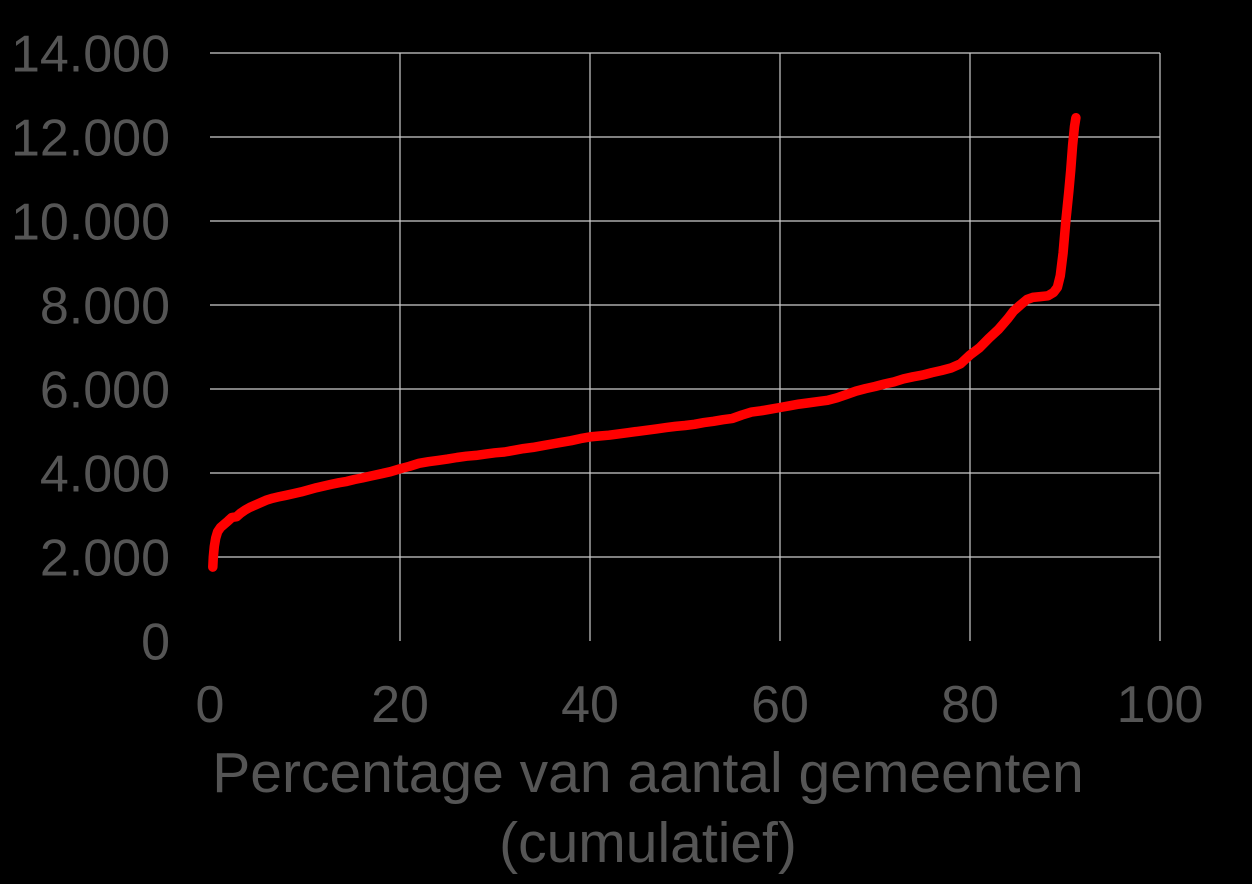 This screenshot has width=1252, height=884. What do you see at coordinates (105, 559) in the screenshot?
I see `y-tick-2000: 2.000` at bounding box center [105, 559].